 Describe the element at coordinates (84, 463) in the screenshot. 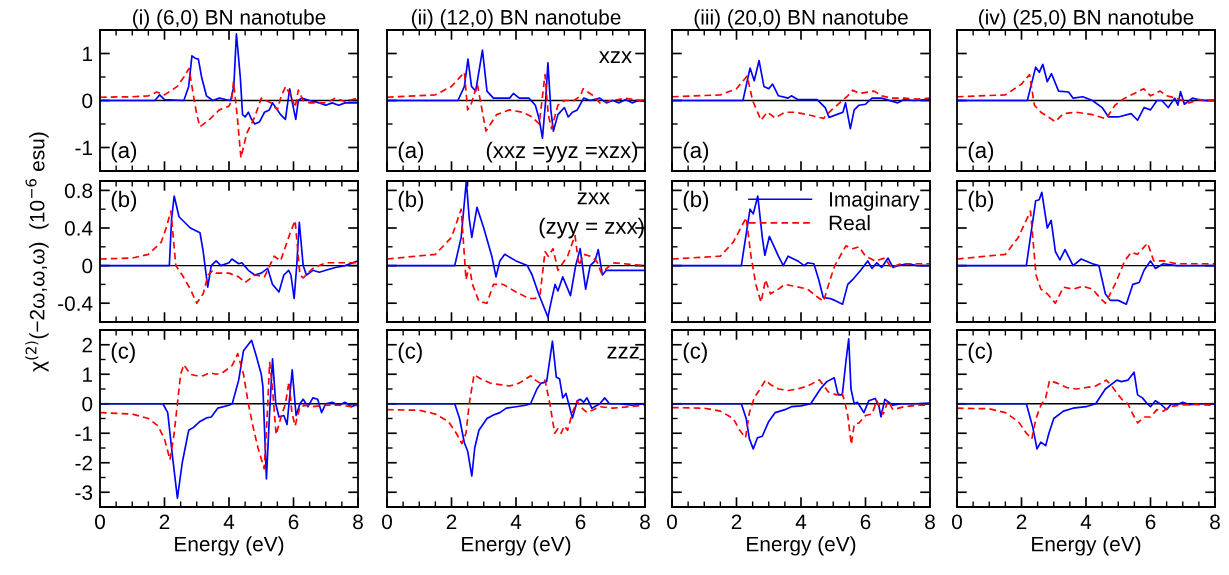

I see `y-tick-label: -2` at that location.